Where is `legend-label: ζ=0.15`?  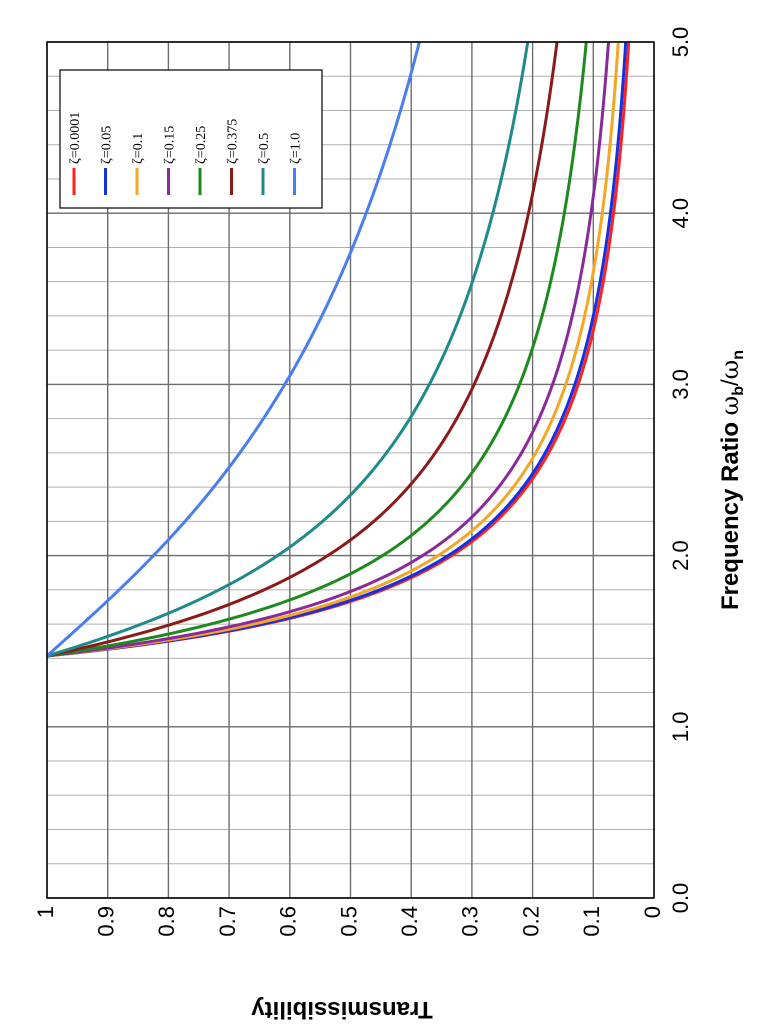
legend-label: ζ=0.15 is located at coordinates (170, 145).